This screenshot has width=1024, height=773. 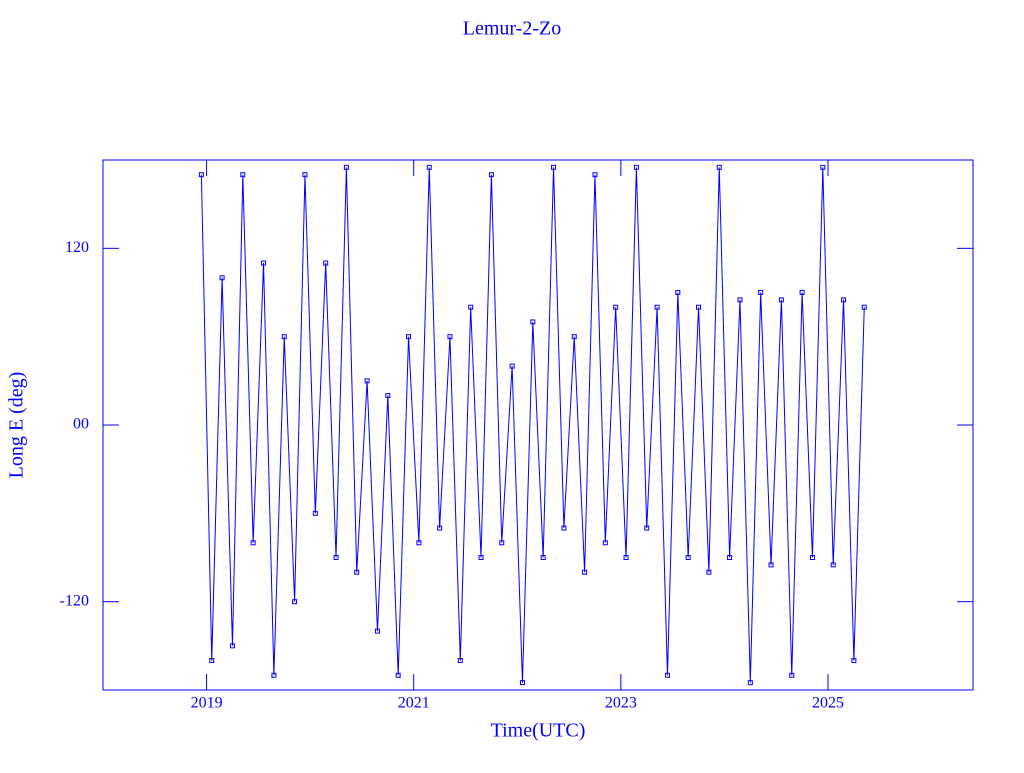 I want to click on x-tick-label: 2023, so click(x=621, y=703).